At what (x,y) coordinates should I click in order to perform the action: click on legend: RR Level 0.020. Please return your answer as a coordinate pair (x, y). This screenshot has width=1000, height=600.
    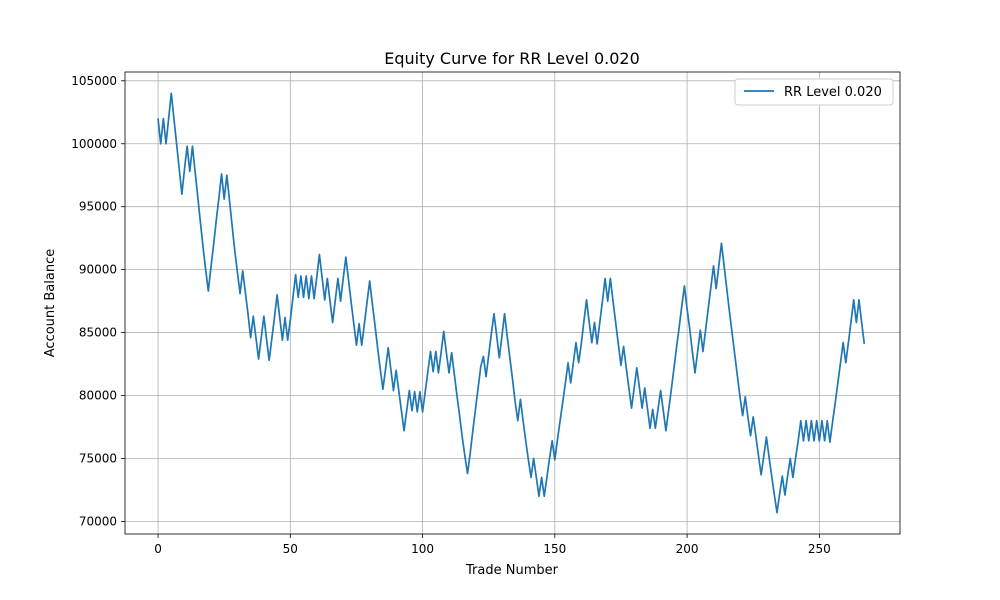
    Looking at the image, I should click on (814, 92).